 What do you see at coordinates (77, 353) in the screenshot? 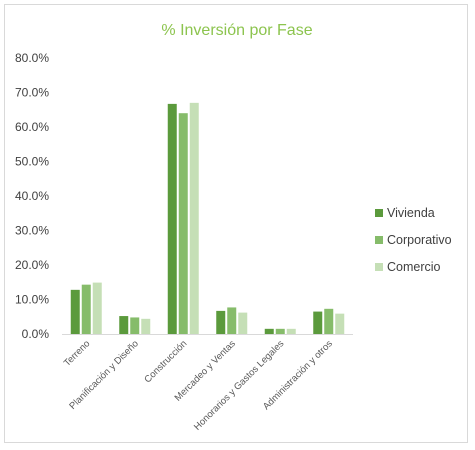
I see `x-category-label: Terreno` at bounding box center [77, 353].